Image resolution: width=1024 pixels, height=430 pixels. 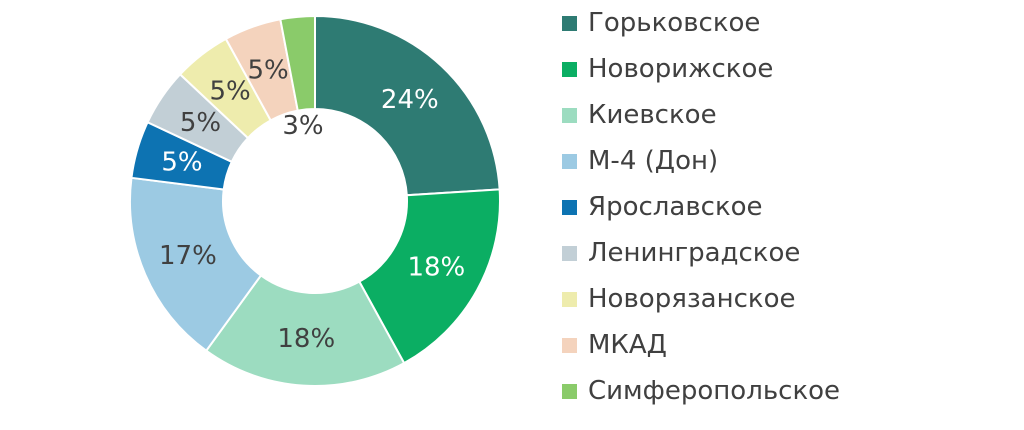 I want to click on legend-item-2: Новорижское, so click(x=701, y=69).